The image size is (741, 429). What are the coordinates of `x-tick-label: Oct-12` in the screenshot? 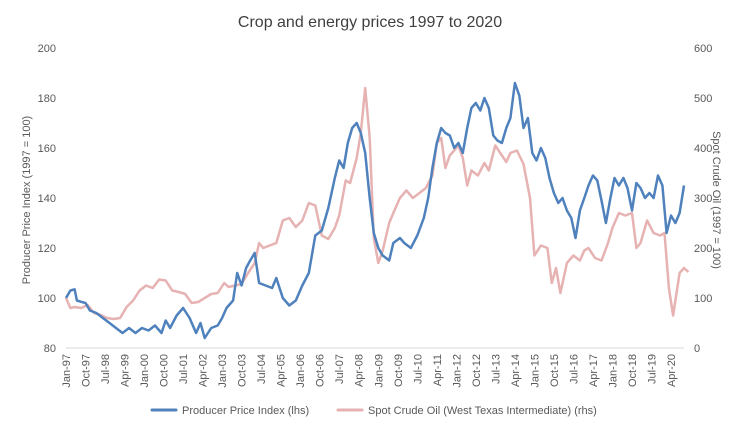 It's located at (477, 370).